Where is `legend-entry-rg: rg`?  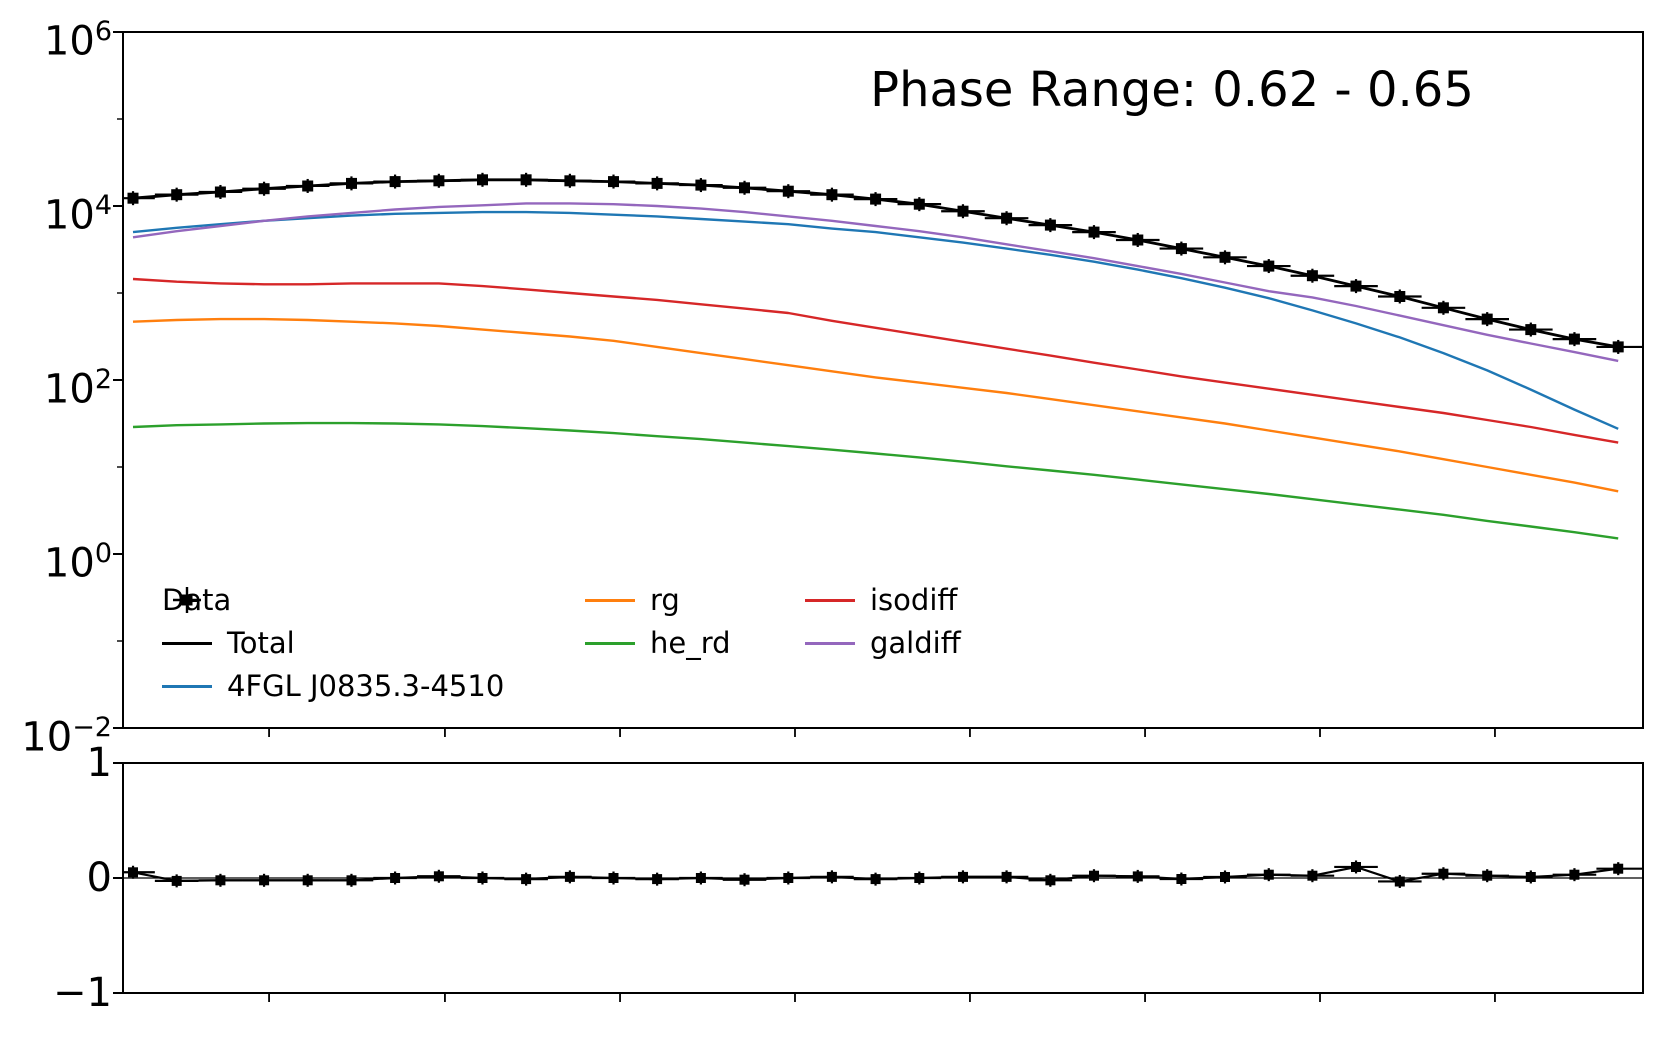 legend-entry-rg: rg is located at coordinates (632, 600).